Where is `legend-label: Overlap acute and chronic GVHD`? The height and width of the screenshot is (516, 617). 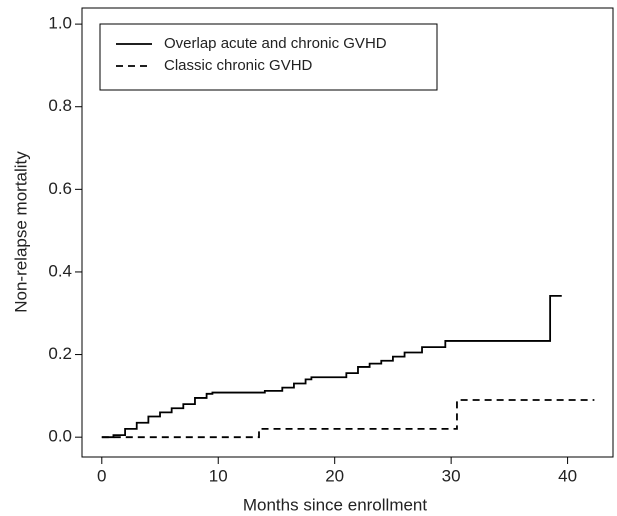
legend-label: Overlap acute and chronic GVHD is located at coordinates (275, 43).